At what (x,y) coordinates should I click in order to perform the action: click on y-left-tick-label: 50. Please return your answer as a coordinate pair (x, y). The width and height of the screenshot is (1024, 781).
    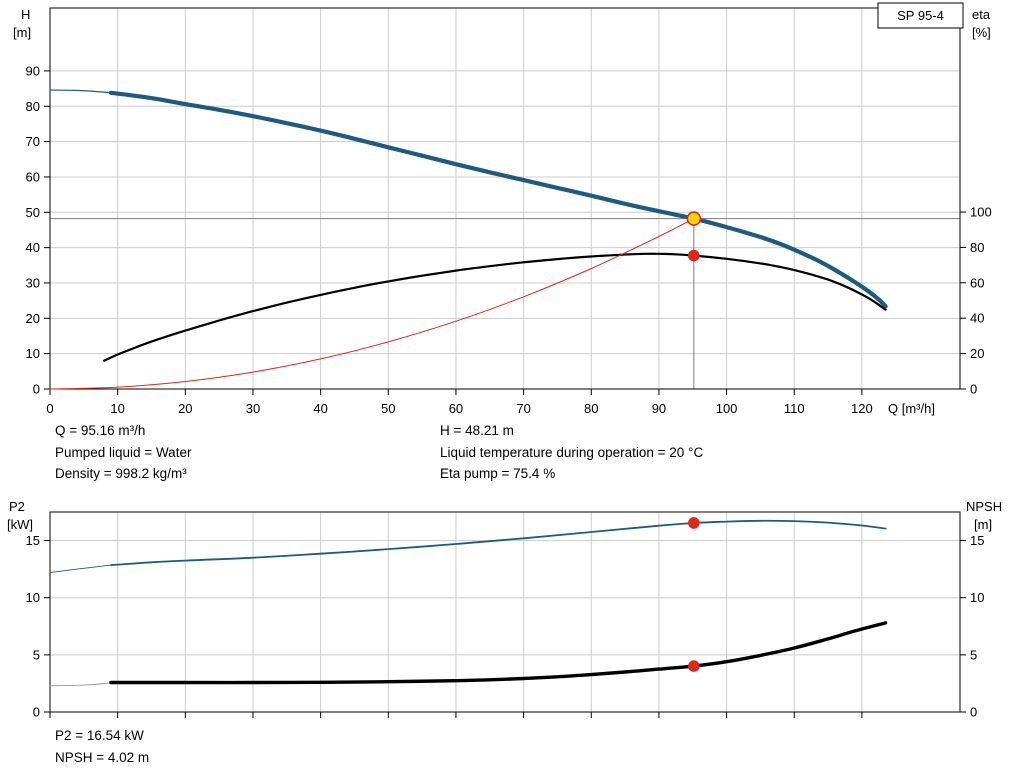
    Looking at the image, I should click on (33, 212).